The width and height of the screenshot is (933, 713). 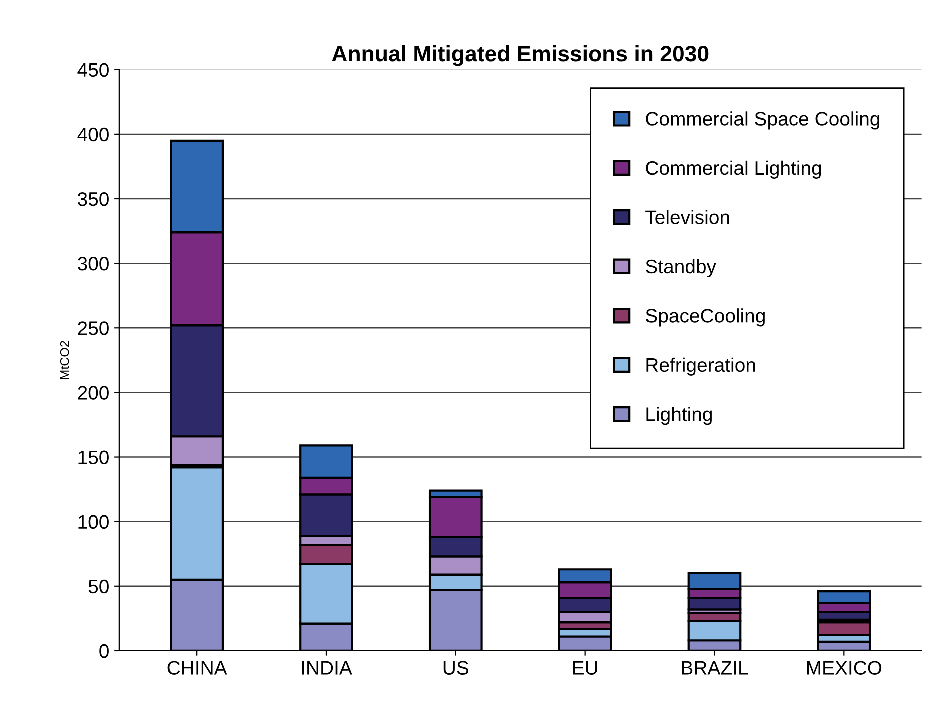 I want to click on y-tick-label: 350, so click(x=93, y=199).